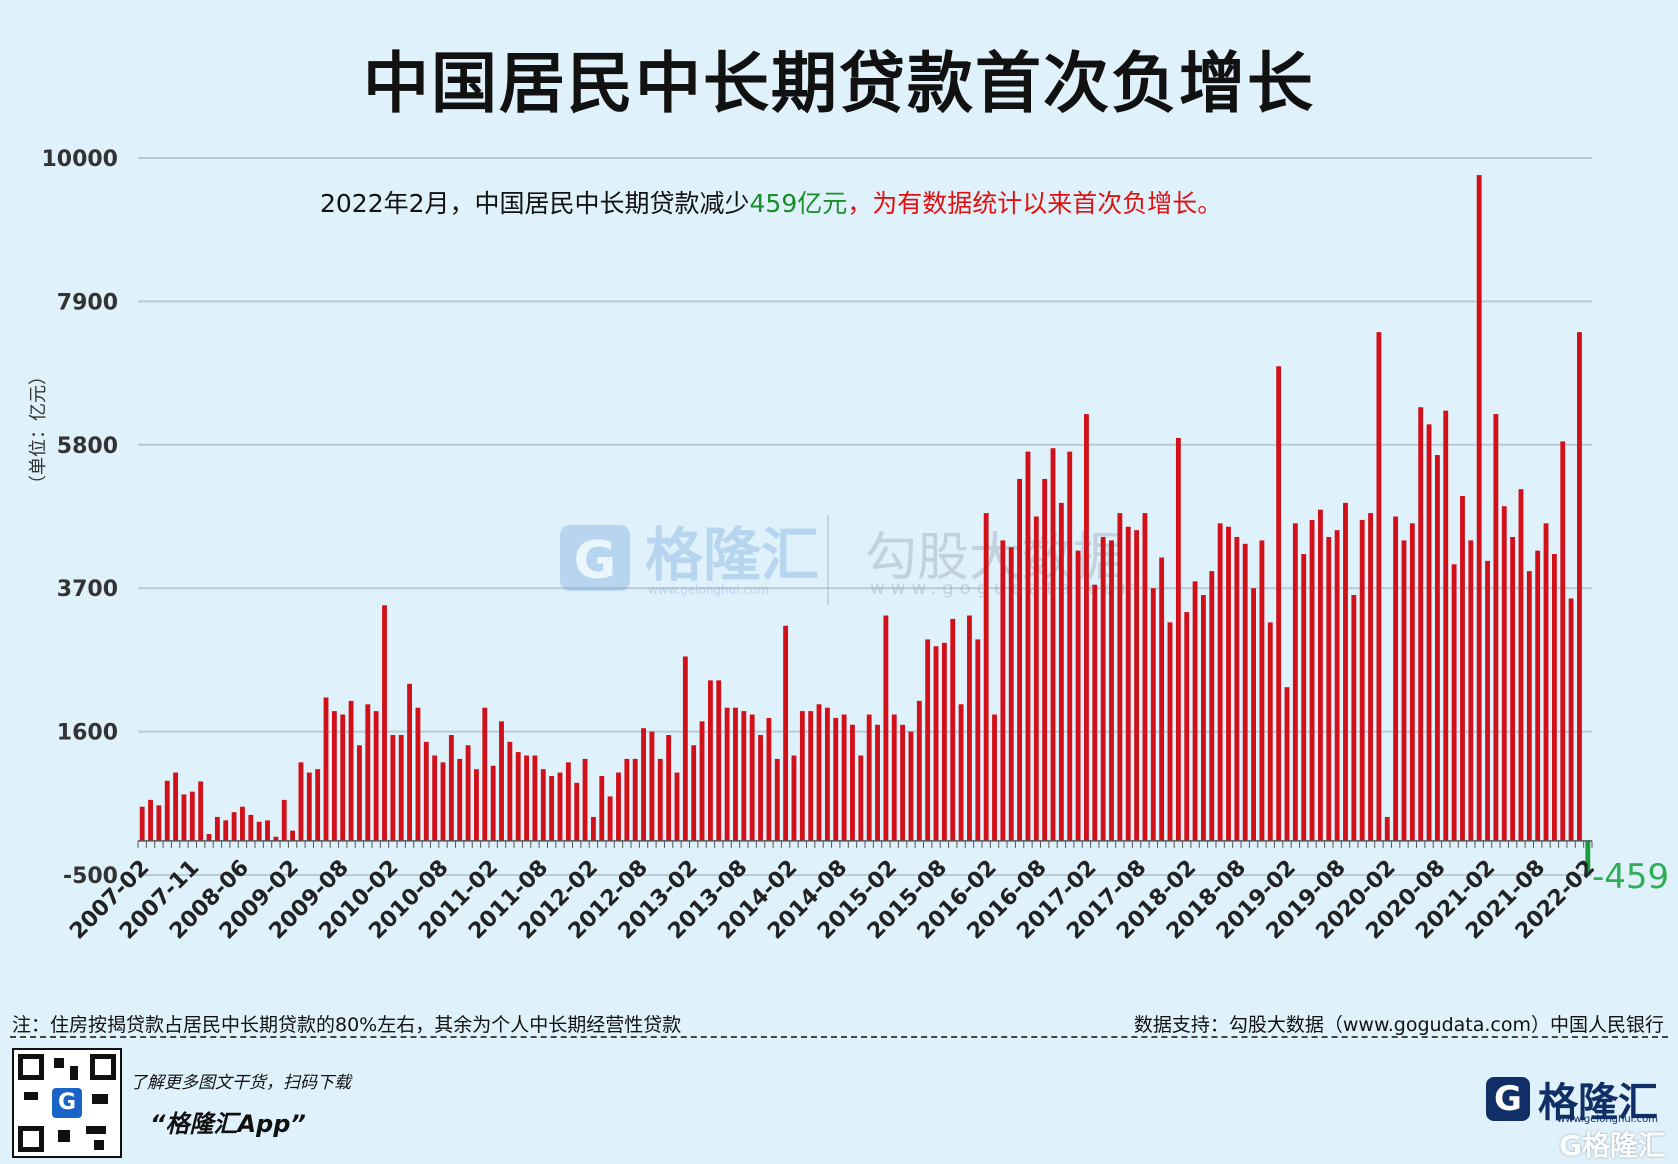  I want to click on footer-divider, so click(839, 1037).